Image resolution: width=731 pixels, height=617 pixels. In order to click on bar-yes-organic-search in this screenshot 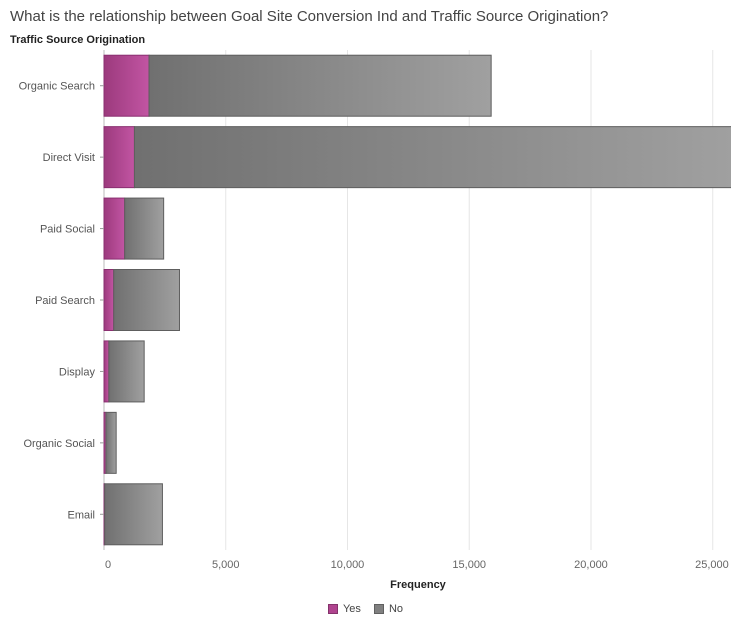, I will do `click(126, 85)`.